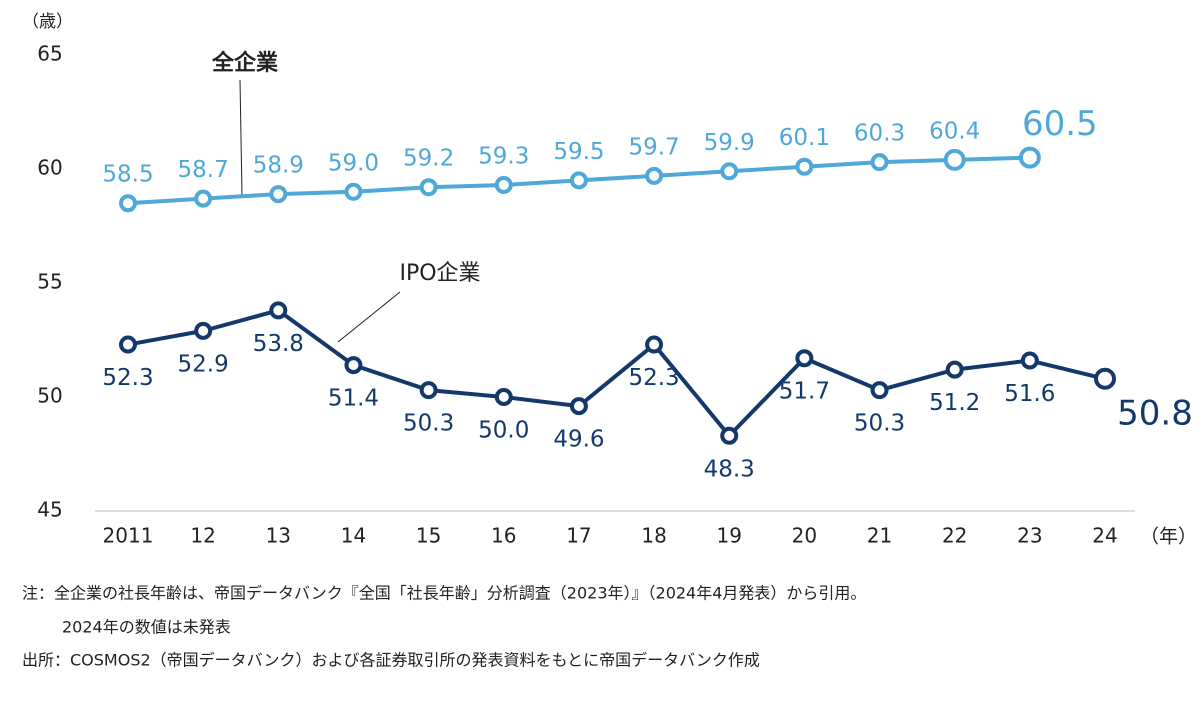 Image resolution: width=1200 pixels, height=710 pixels. Describe the element at coordinates (729, 536) in the screenshot. I see `x-tick-label: 19` at that location.